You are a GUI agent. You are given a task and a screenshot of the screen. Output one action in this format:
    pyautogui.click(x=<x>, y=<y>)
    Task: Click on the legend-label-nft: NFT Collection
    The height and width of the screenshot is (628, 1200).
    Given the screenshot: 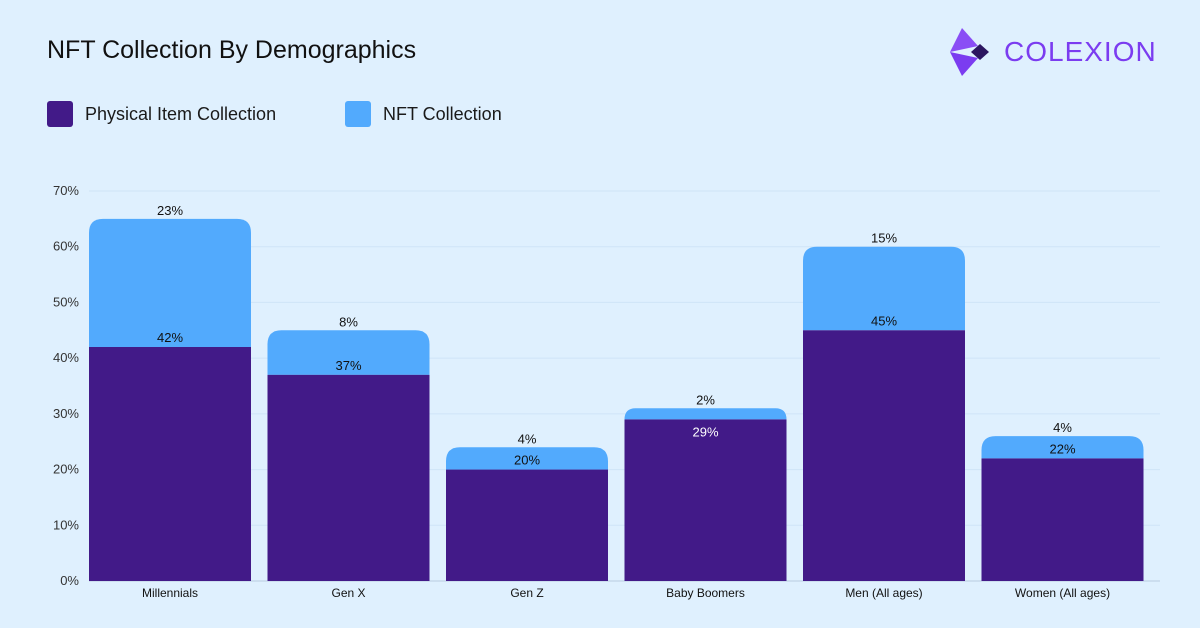 What is the action you would take?
    pyautogui.click(x=442, y=113)
    